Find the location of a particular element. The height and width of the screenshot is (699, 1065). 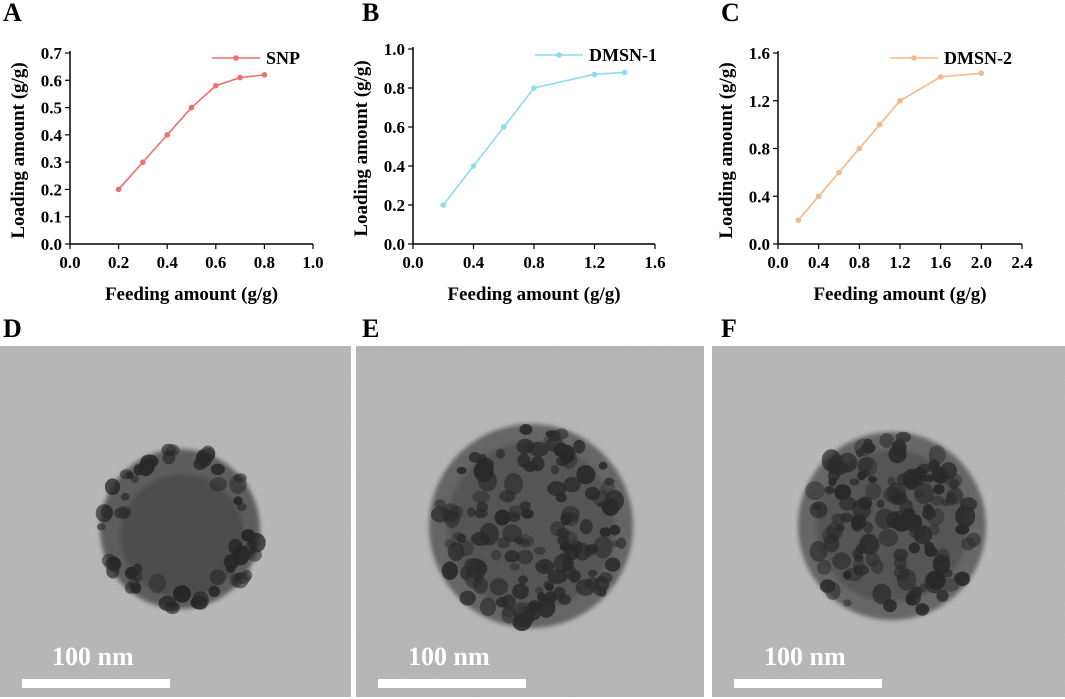

y-tick-label: 0.0 is located at coordinates (394, 244).